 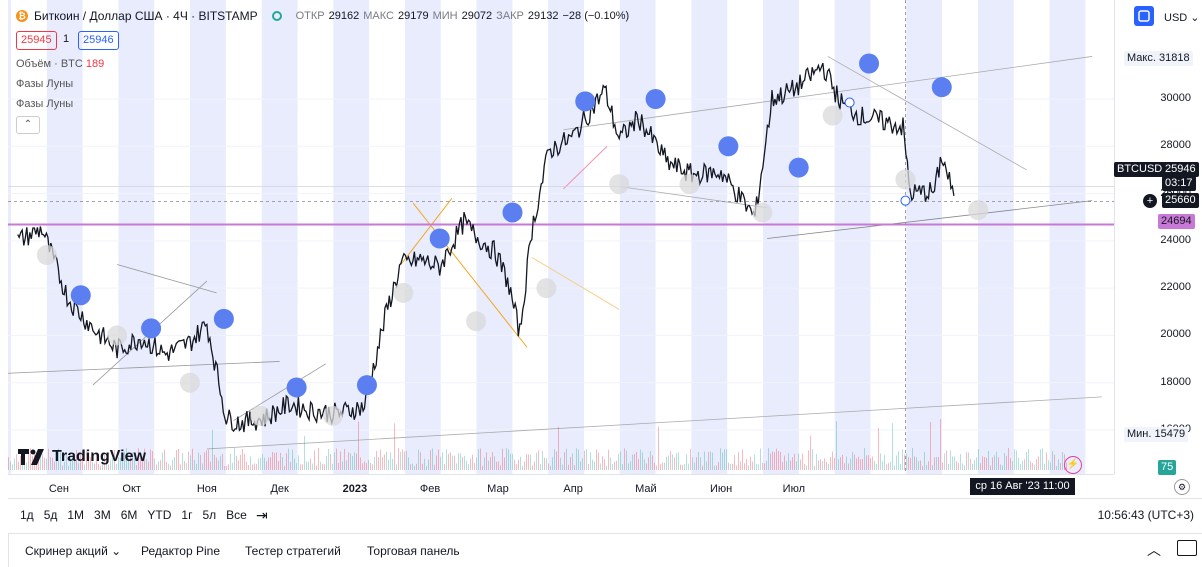 What do you see at coordinates (413, 551) in the screenshot?
I see `tab-trading-panel: Торговая панель` at bounding box center [413, 551].